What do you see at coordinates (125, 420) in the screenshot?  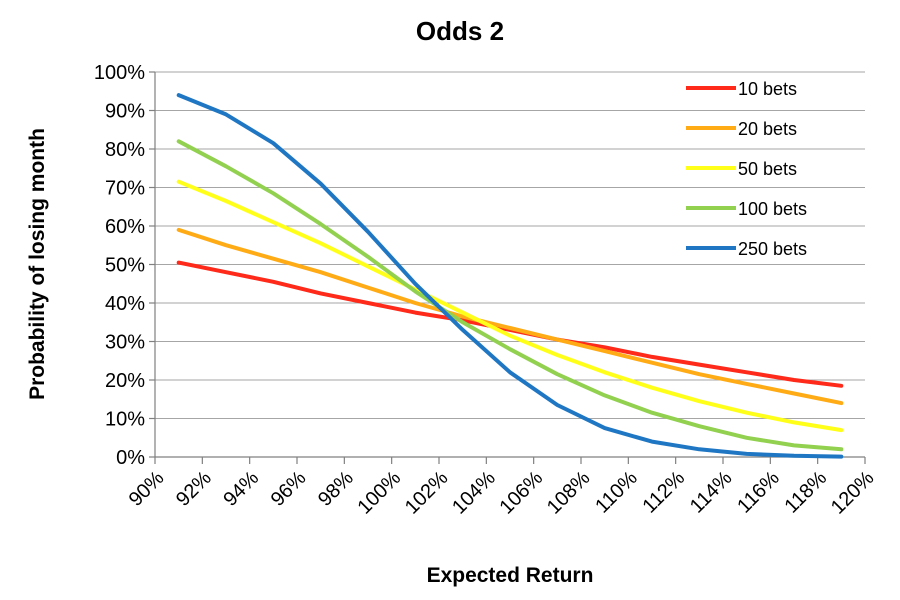 I see `y-tick-label: 10%` at bounding box center [125, 420].